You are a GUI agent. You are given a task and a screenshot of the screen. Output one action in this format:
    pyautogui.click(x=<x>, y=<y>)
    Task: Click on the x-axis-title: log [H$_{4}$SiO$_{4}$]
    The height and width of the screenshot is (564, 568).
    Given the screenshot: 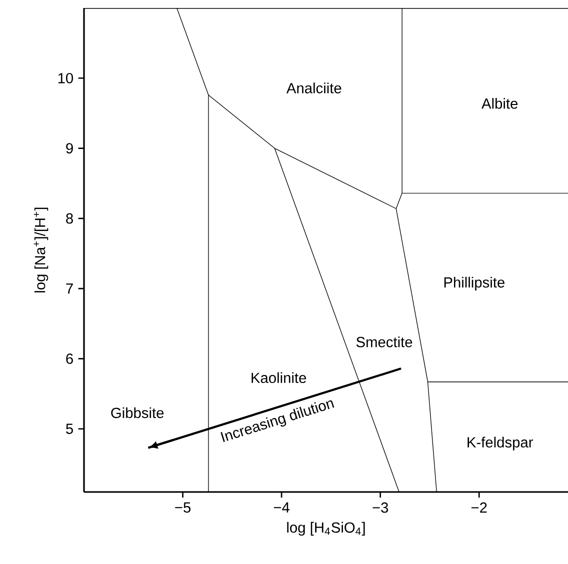 What is the action you would take?
    pyautogui.click(x=326, y=529)
    